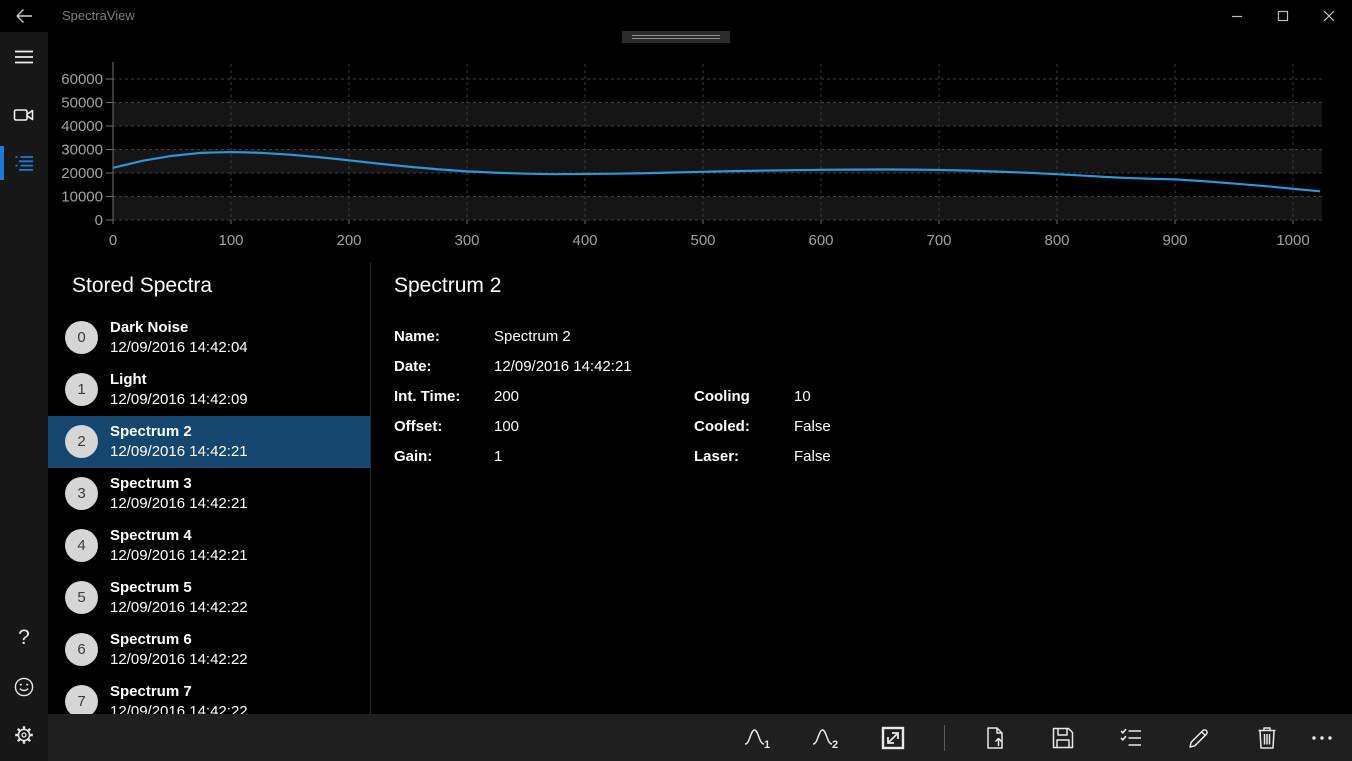  Describe the element at coordinates (1237, 16) in the screenshot. I see `minimize-button` at that location.